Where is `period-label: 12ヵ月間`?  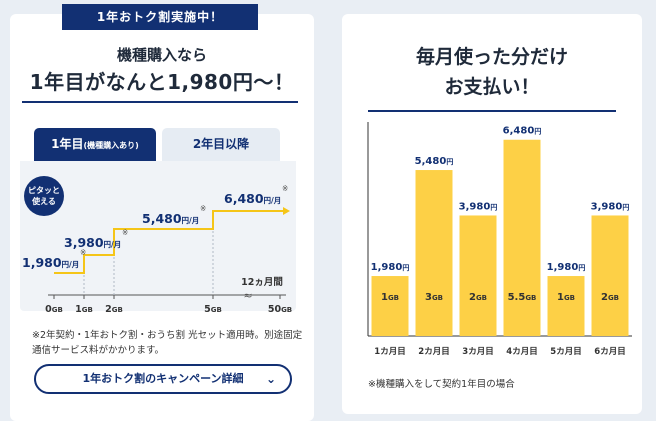
period-label: 12ヵ月間 is located at coordinates (262, 282).